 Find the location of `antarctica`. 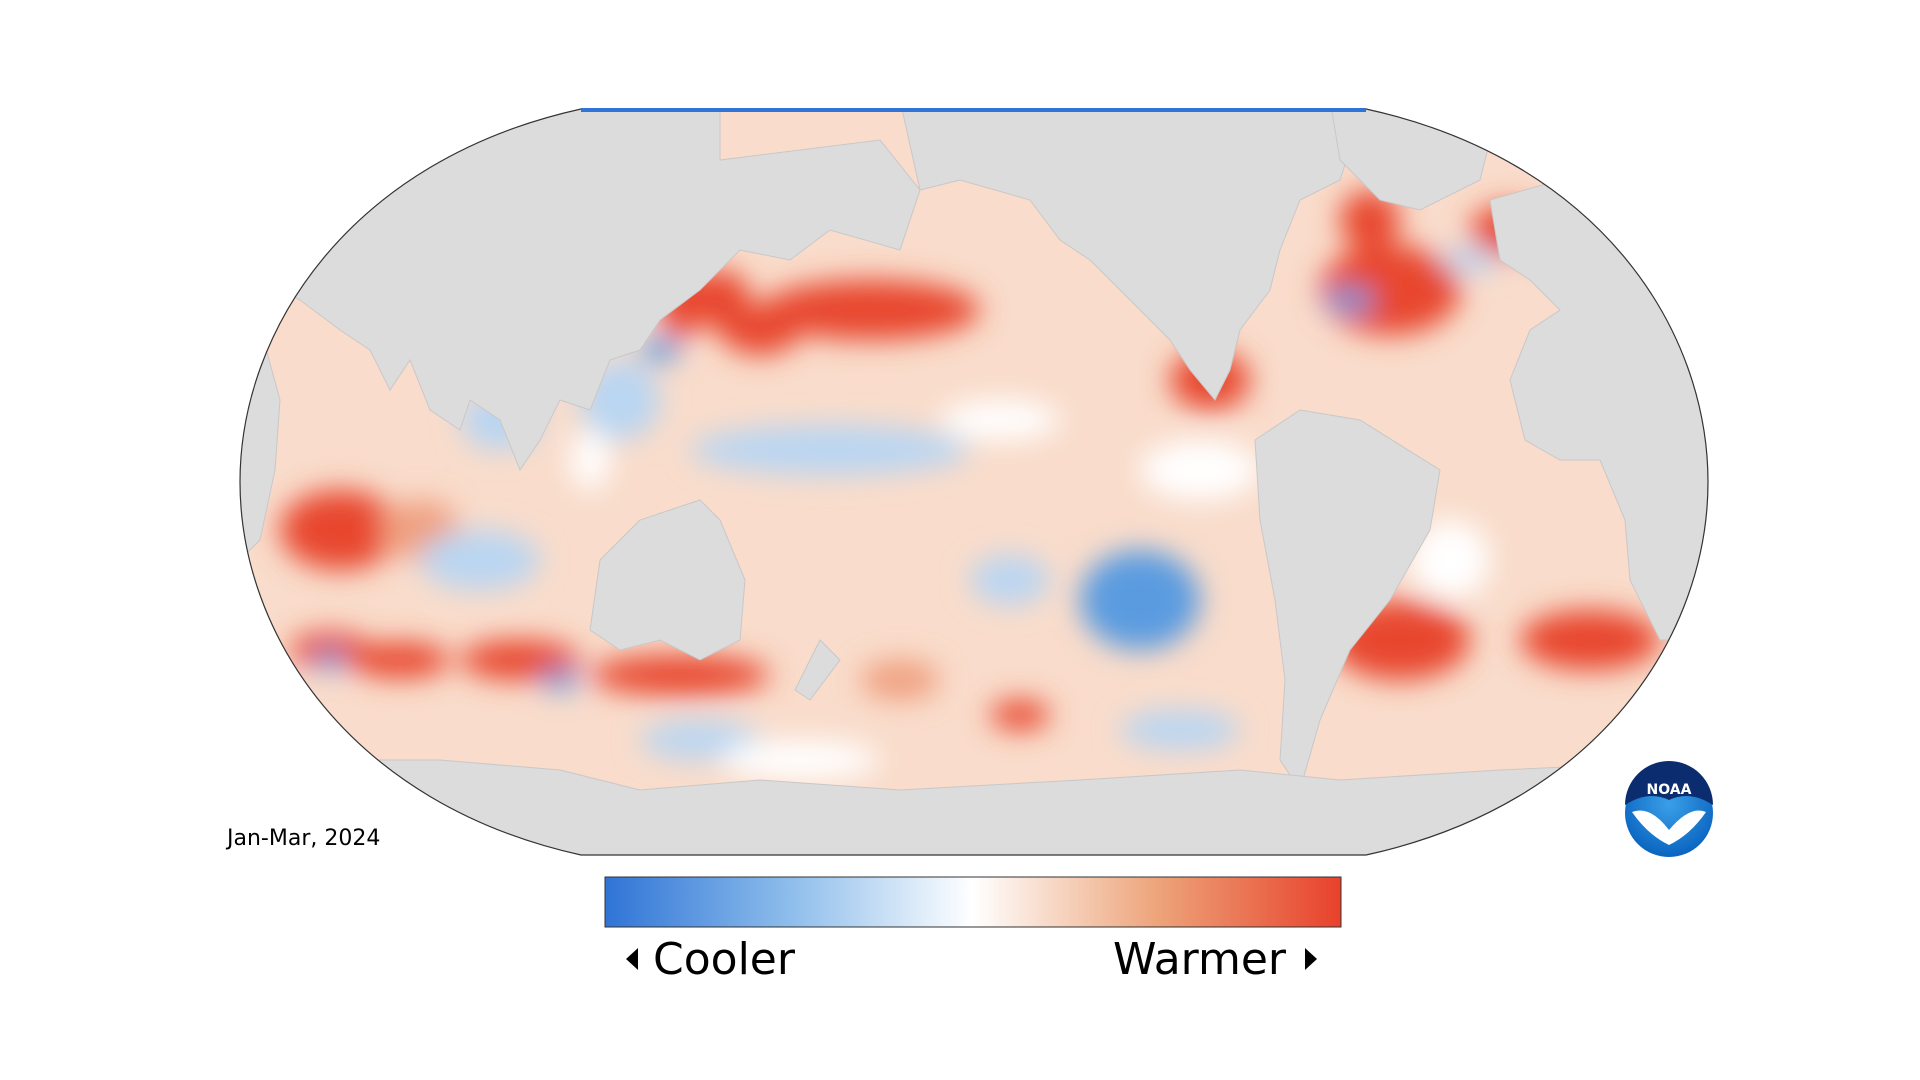

antarctica is located at coordinates (974, 807).